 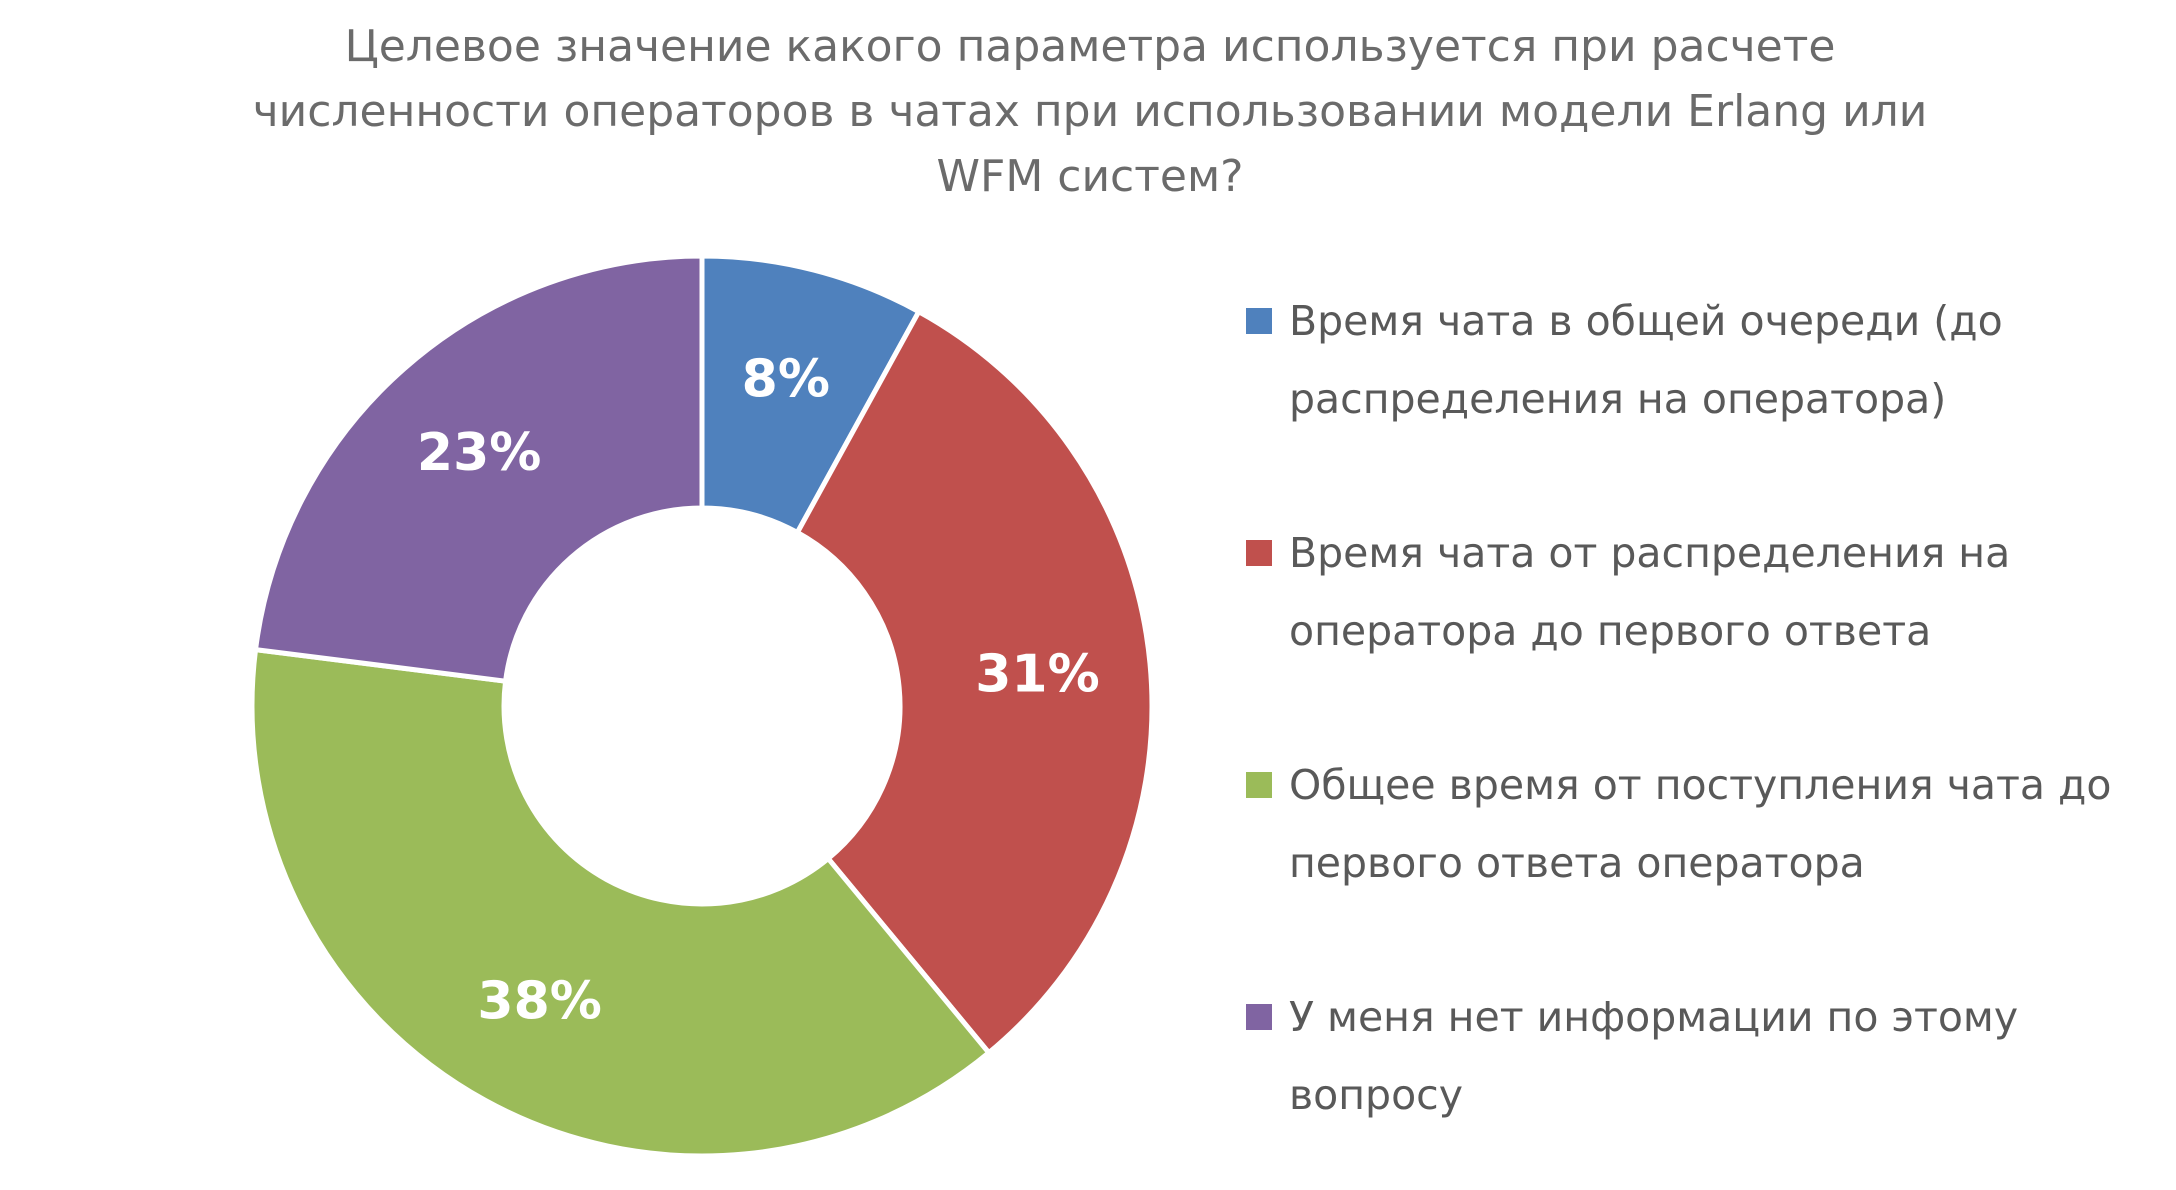 What do you see at coordinates (786, 380) in the screenshot?
I see `pie-slice-label-0: 8%` at bounding box center [786, 380].